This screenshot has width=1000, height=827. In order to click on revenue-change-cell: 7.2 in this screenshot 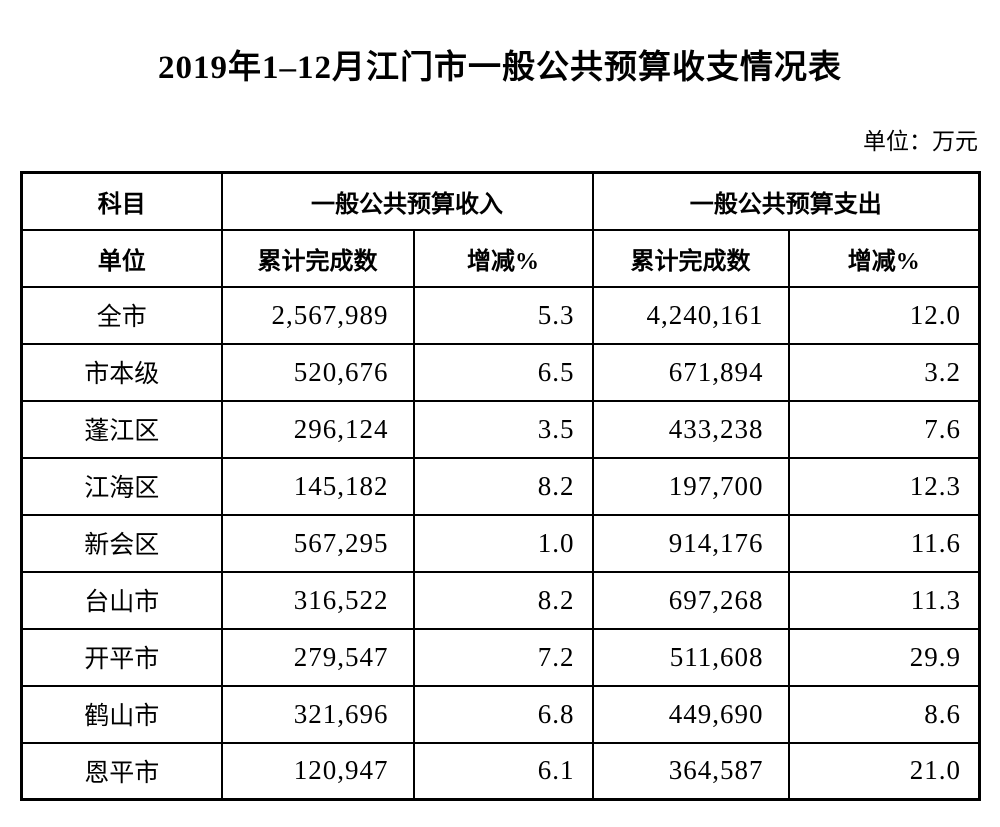, I will do `click(503, 657)`.